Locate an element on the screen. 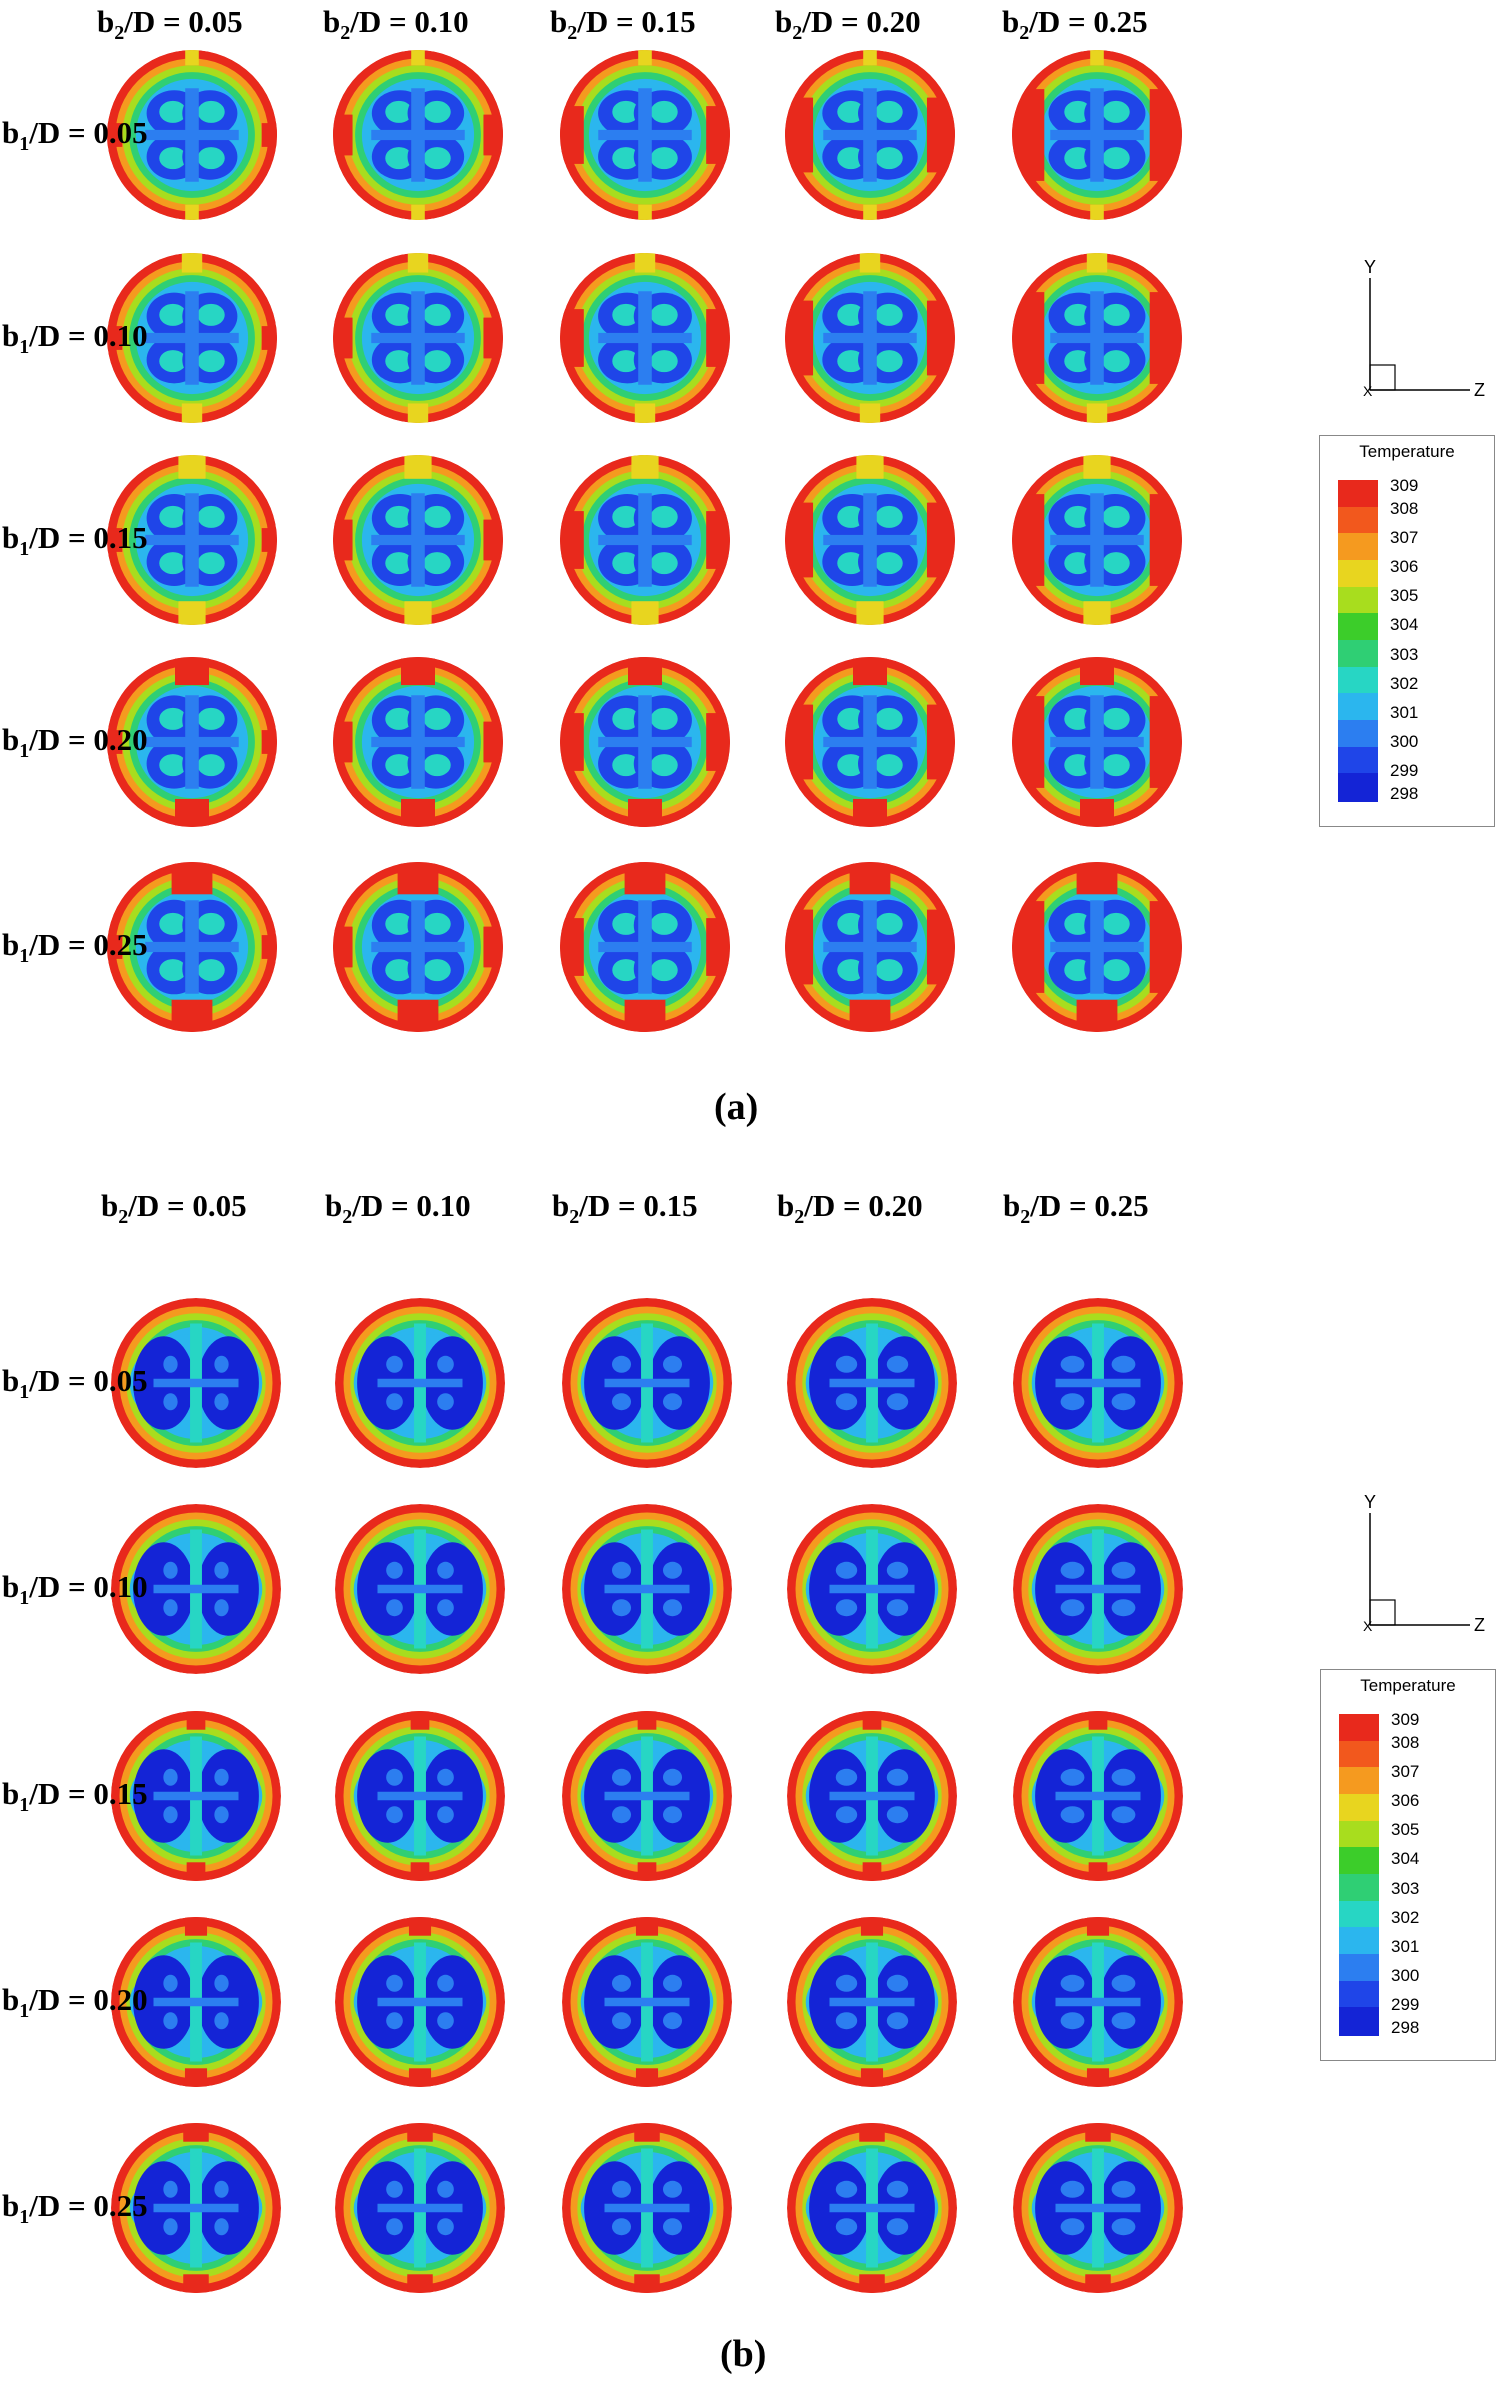  panel-label-a: (a) is located at coordinates (736, 1107).